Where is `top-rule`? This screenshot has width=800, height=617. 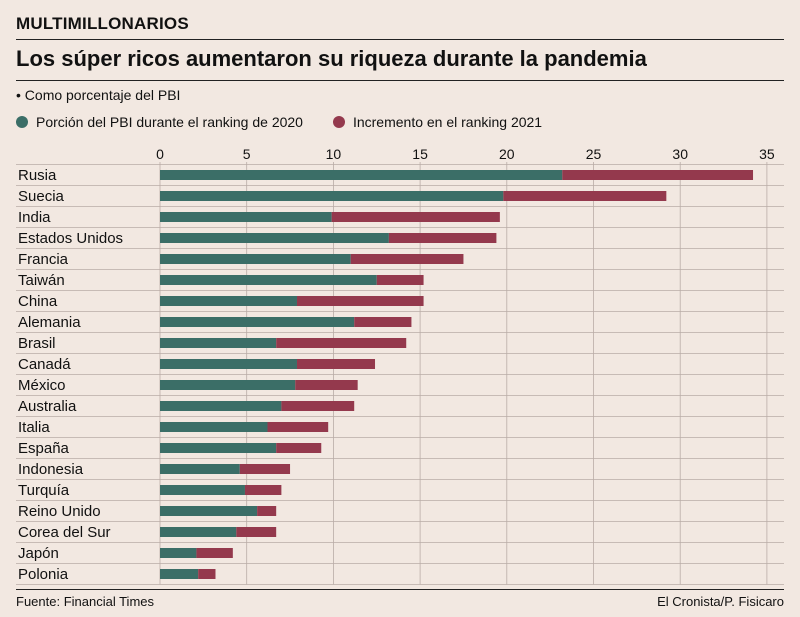 top-rule is located at coordinates (400, 39).